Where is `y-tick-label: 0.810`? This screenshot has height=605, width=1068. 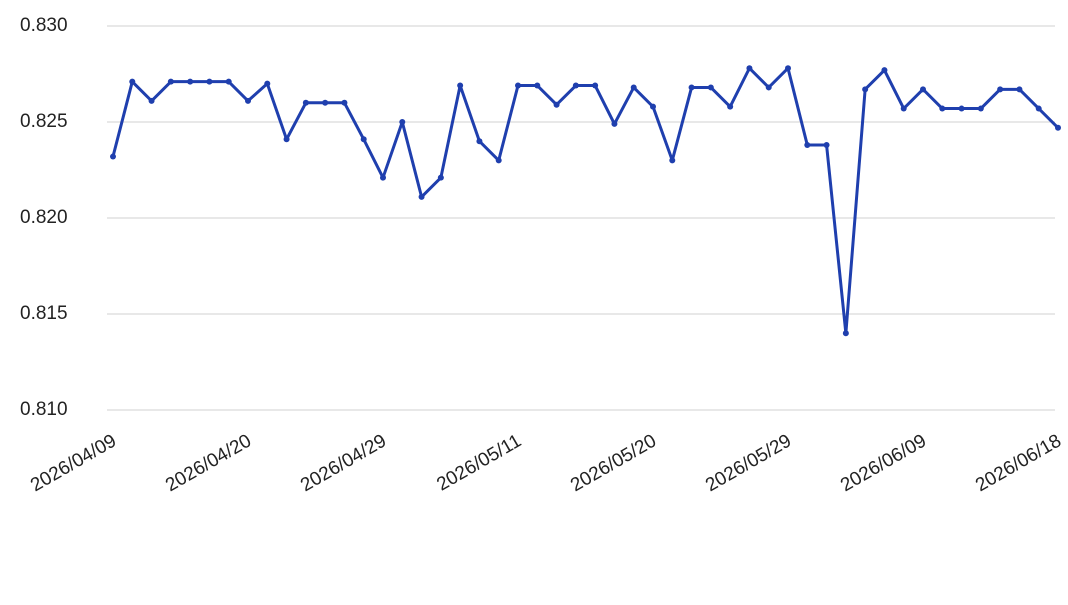
y-tick-label: 0.810 is located at coordinates (44, 409).